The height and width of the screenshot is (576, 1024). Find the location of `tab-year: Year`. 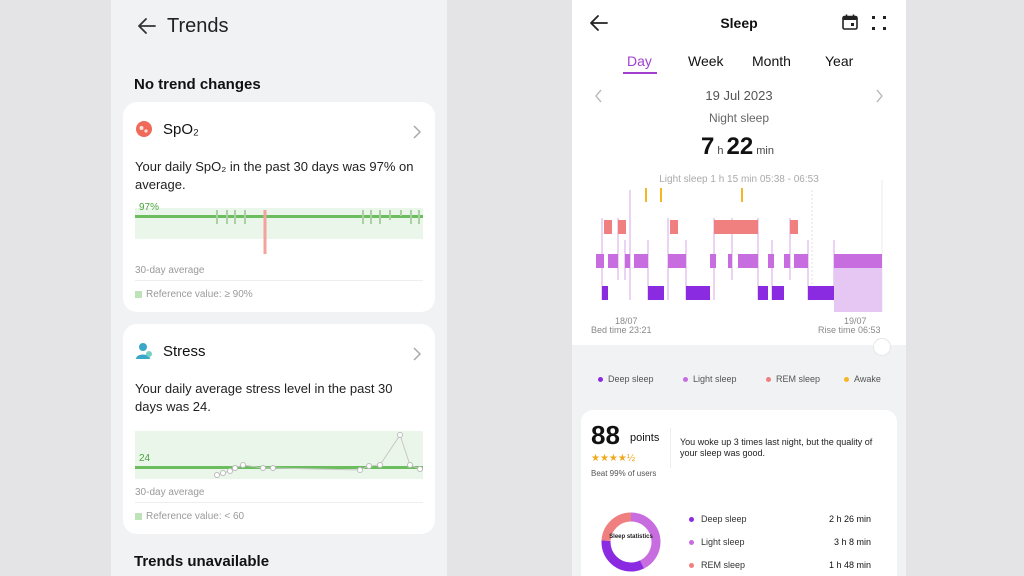

tab-year: Year is located at coordinates (839, 61).